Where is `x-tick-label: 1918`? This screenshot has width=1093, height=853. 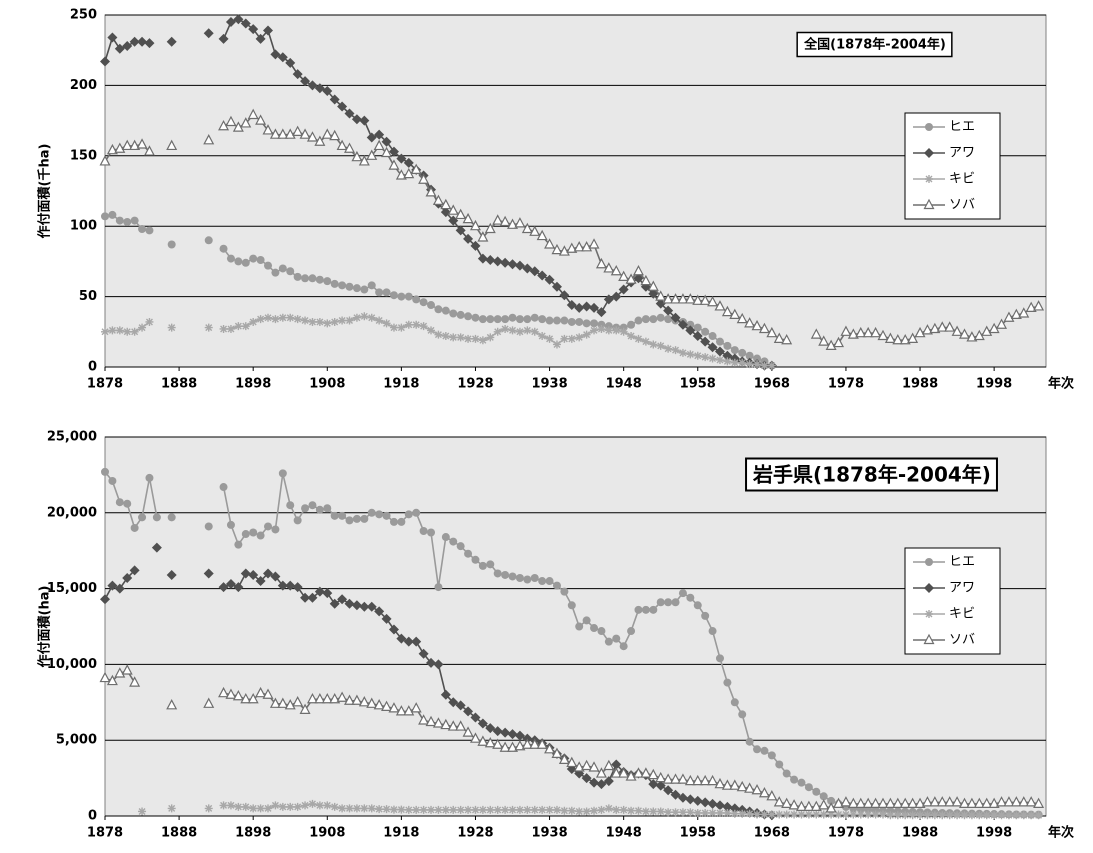
x-tick-label: 1918 is located at coordinates (401, 384).